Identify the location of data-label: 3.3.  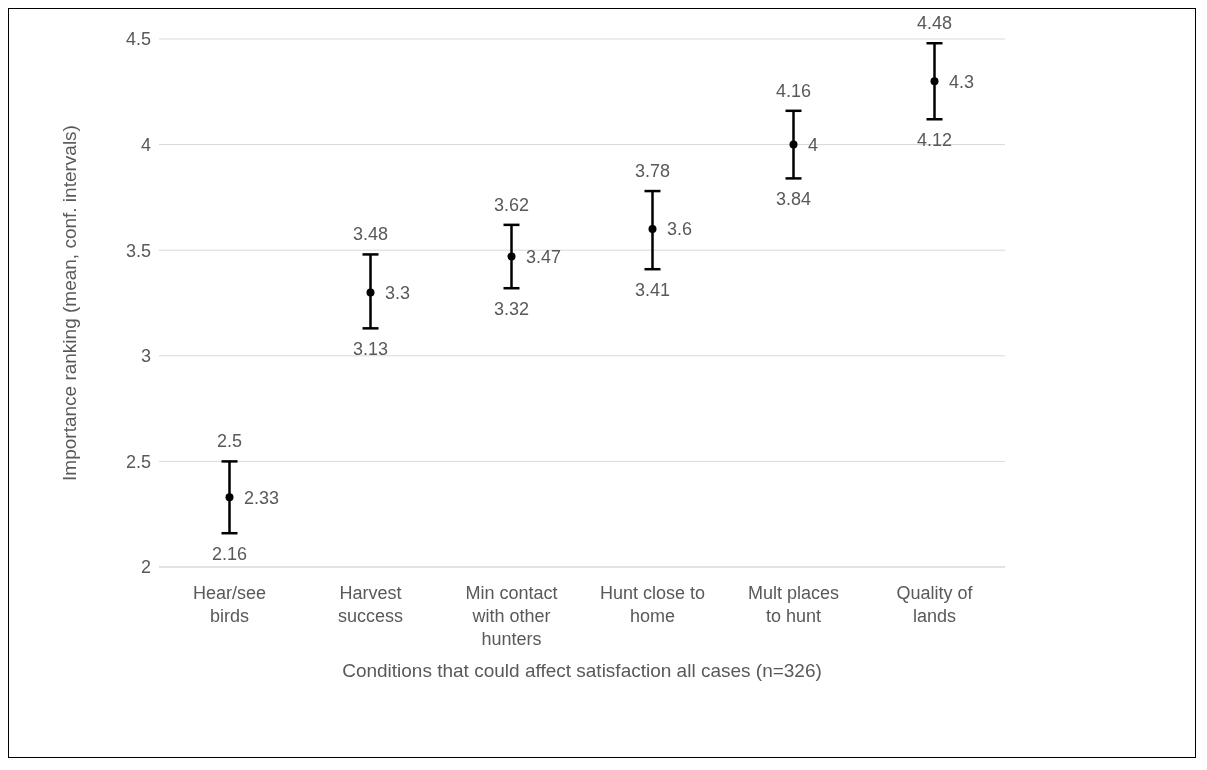
(398, 292).